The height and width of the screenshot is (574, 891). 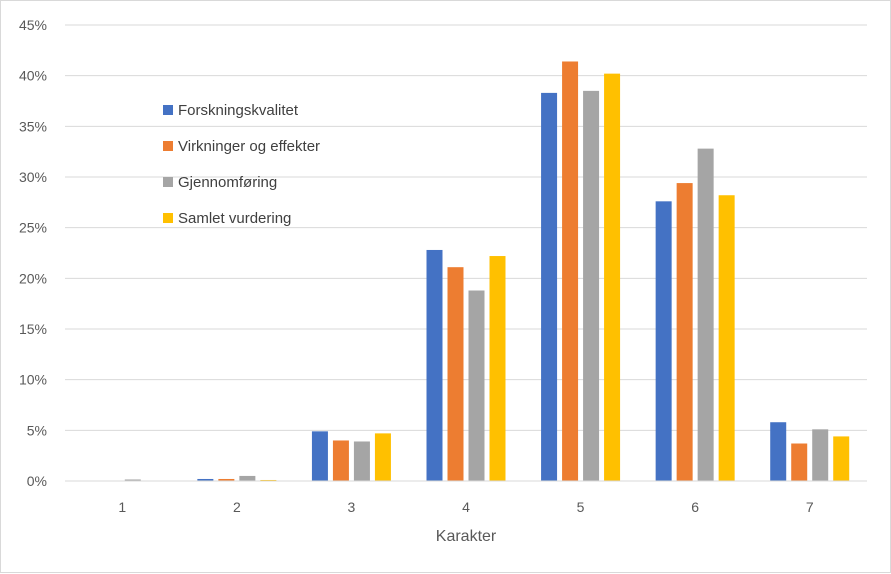 I want to click on x-tick-label: 5, so click(x=581, y=507).